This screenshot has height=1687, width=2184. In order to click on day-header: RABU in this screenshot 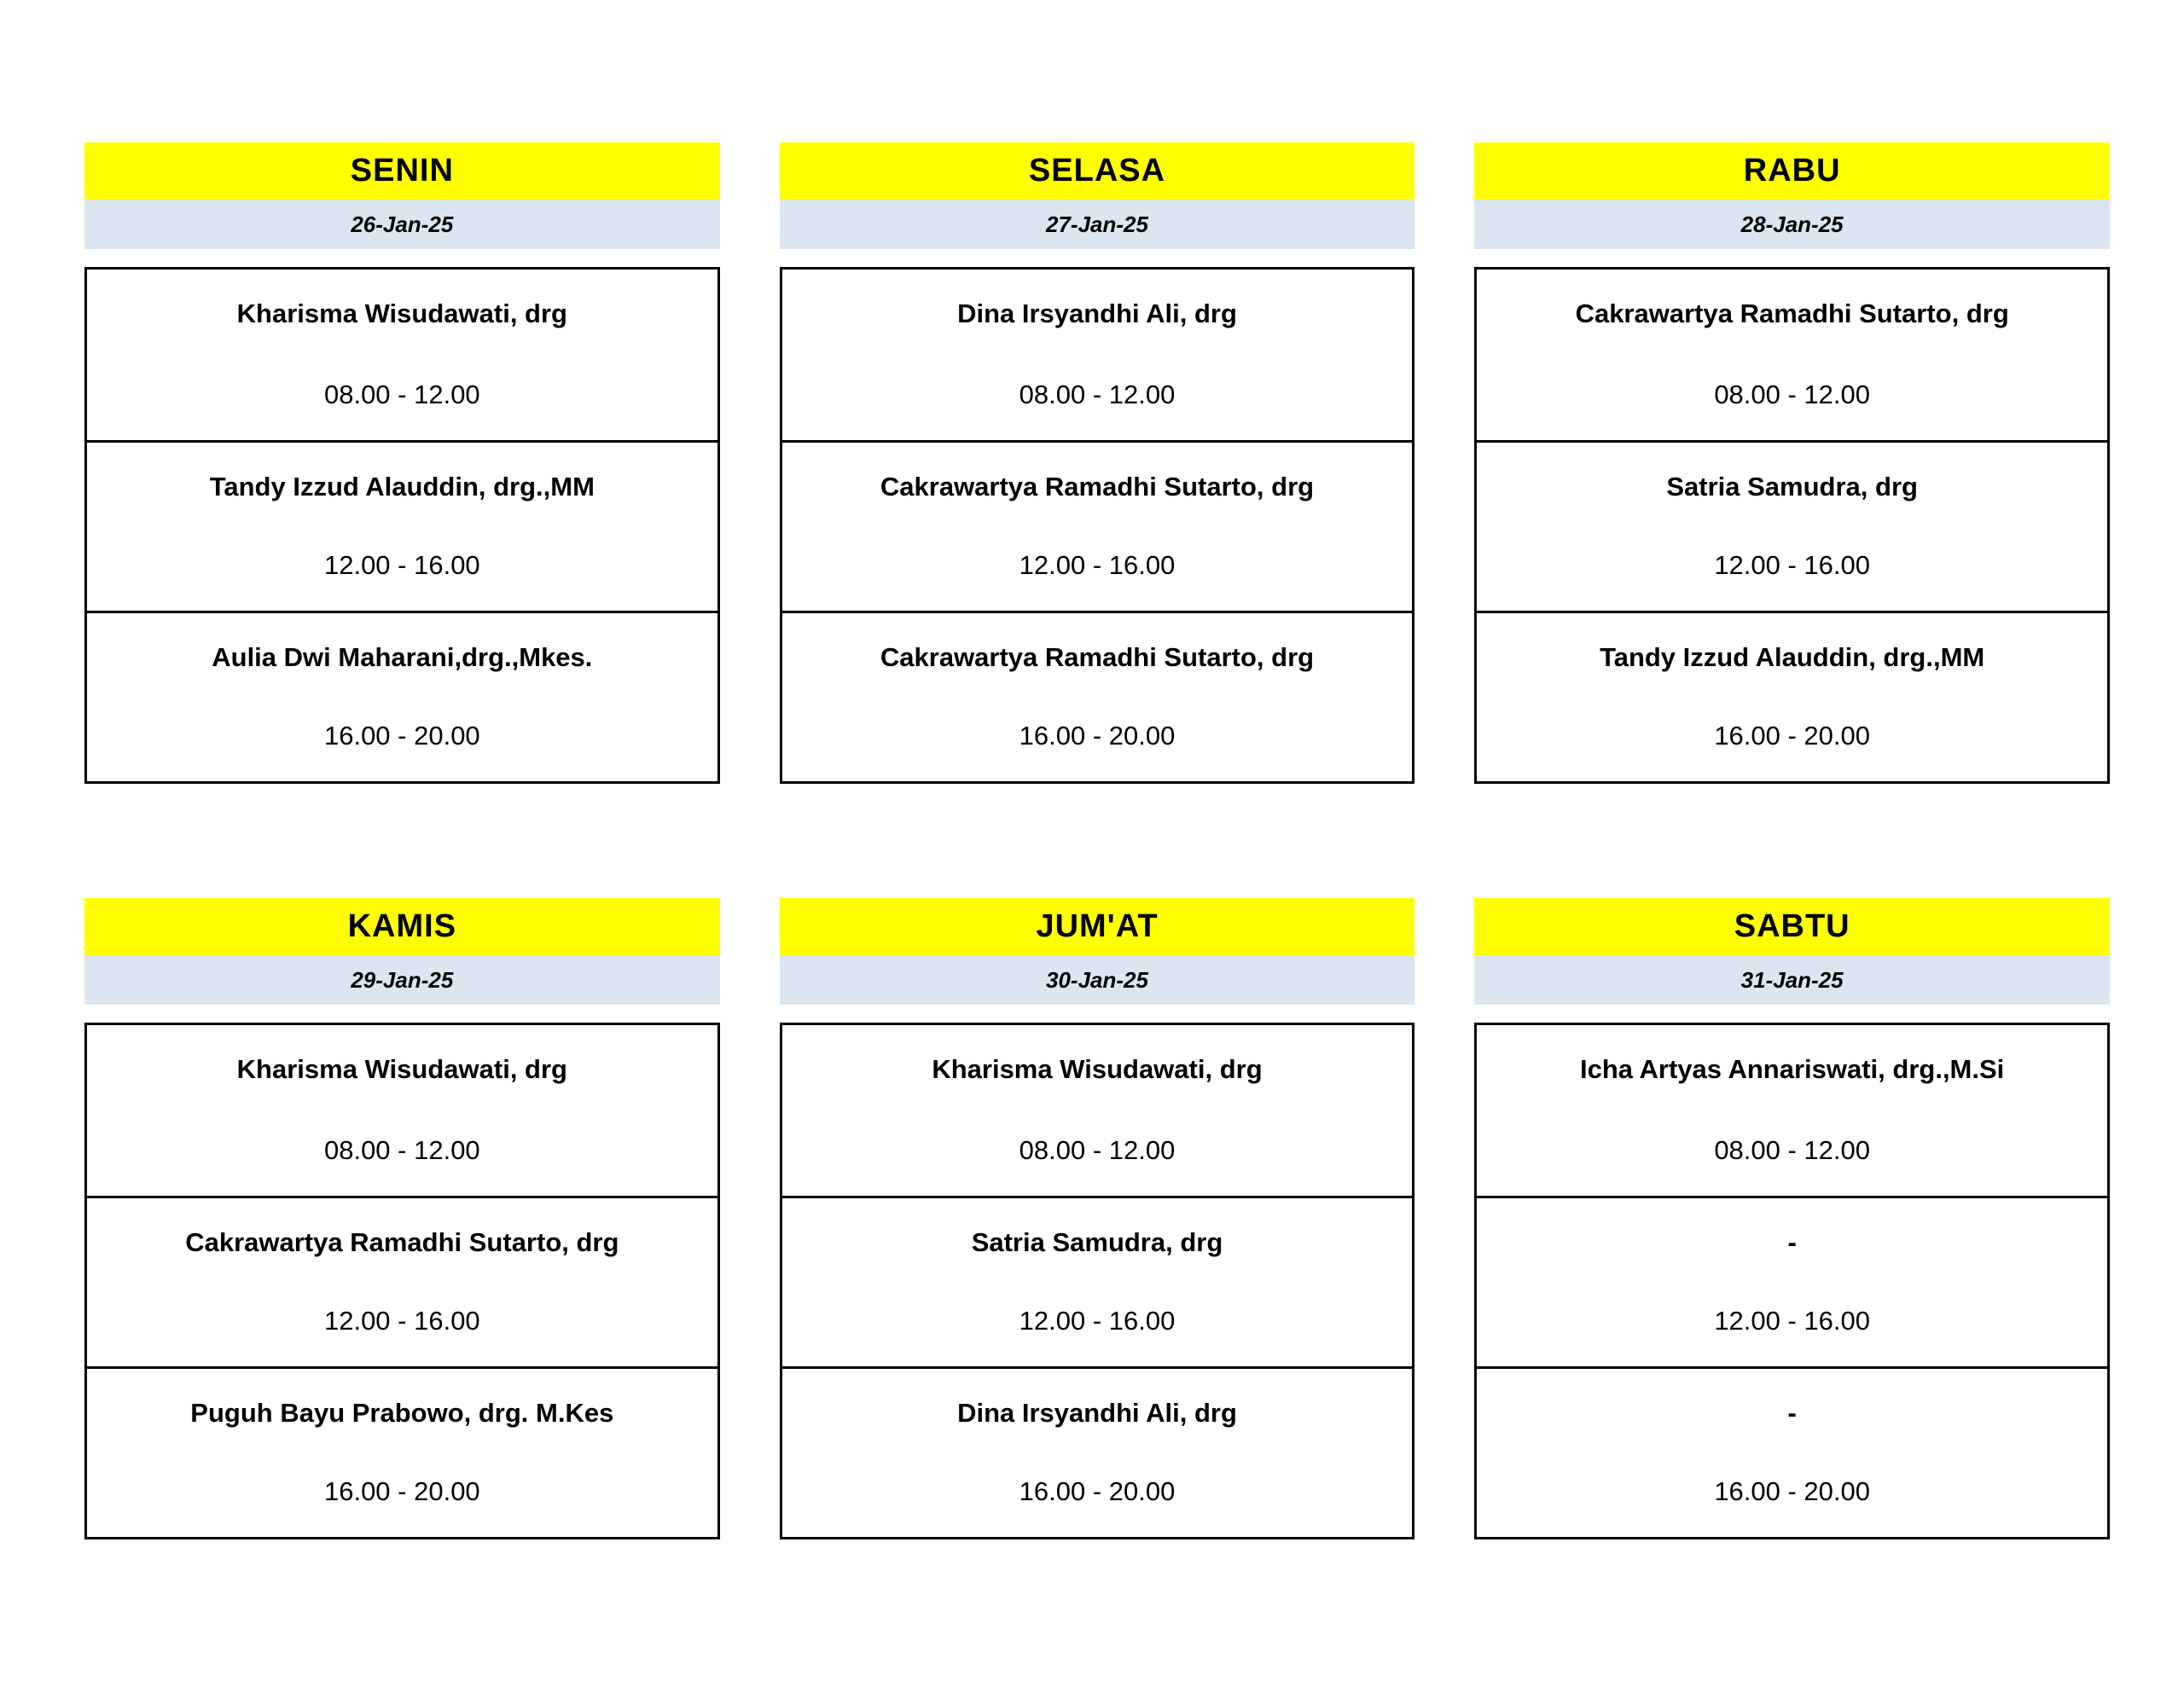, I will do `click(1792, 171)`.